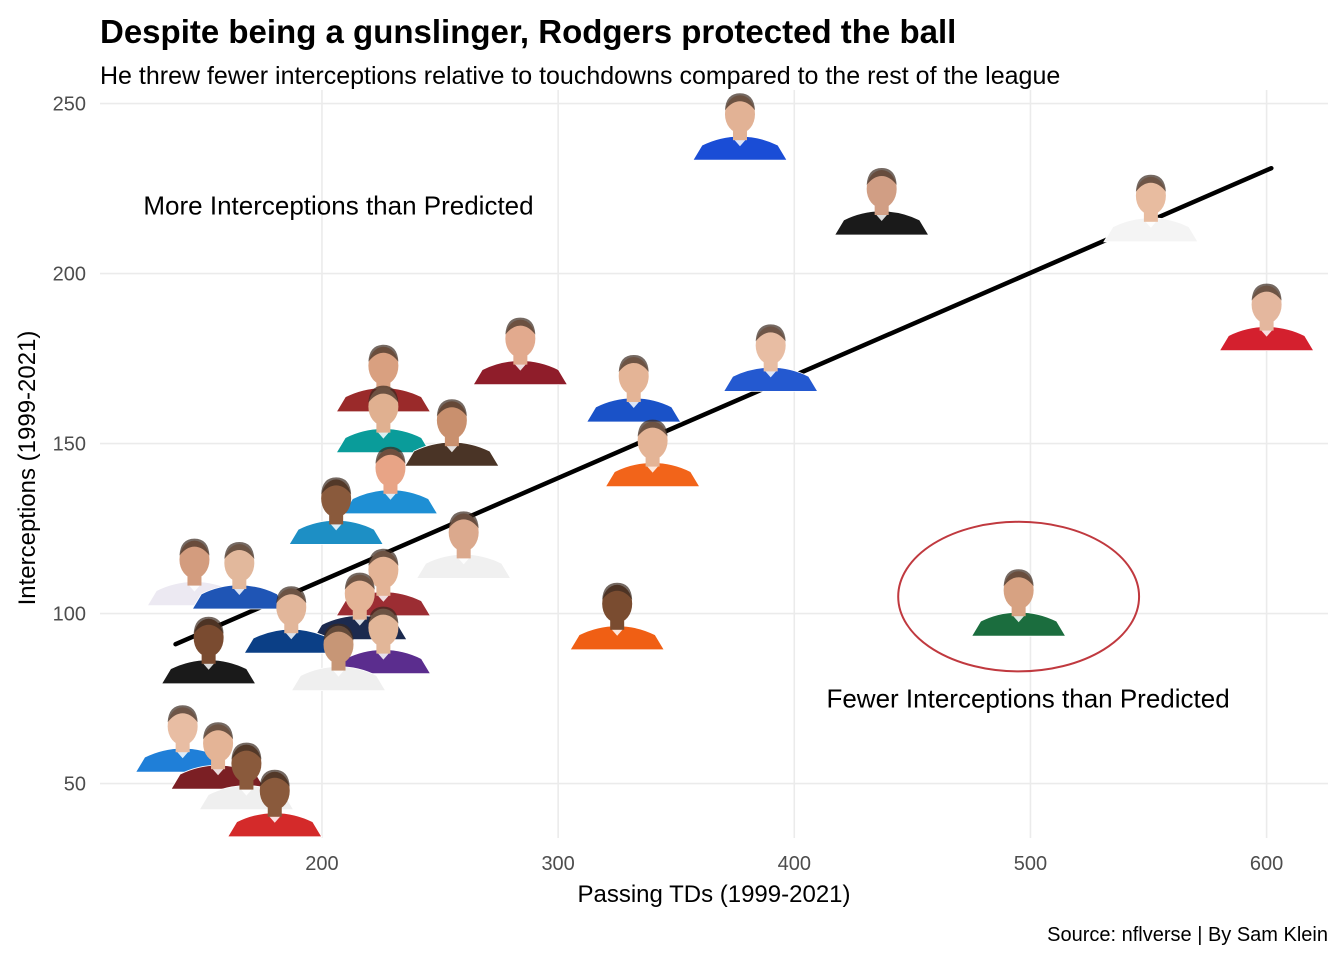 The height and width of the screenshot is (960, 1344). What do you see at coordinates (27, 468) in the screenshot?
I see `y-axis-title: Interceptions (1999-2021)` at bounding box center [27, 468].